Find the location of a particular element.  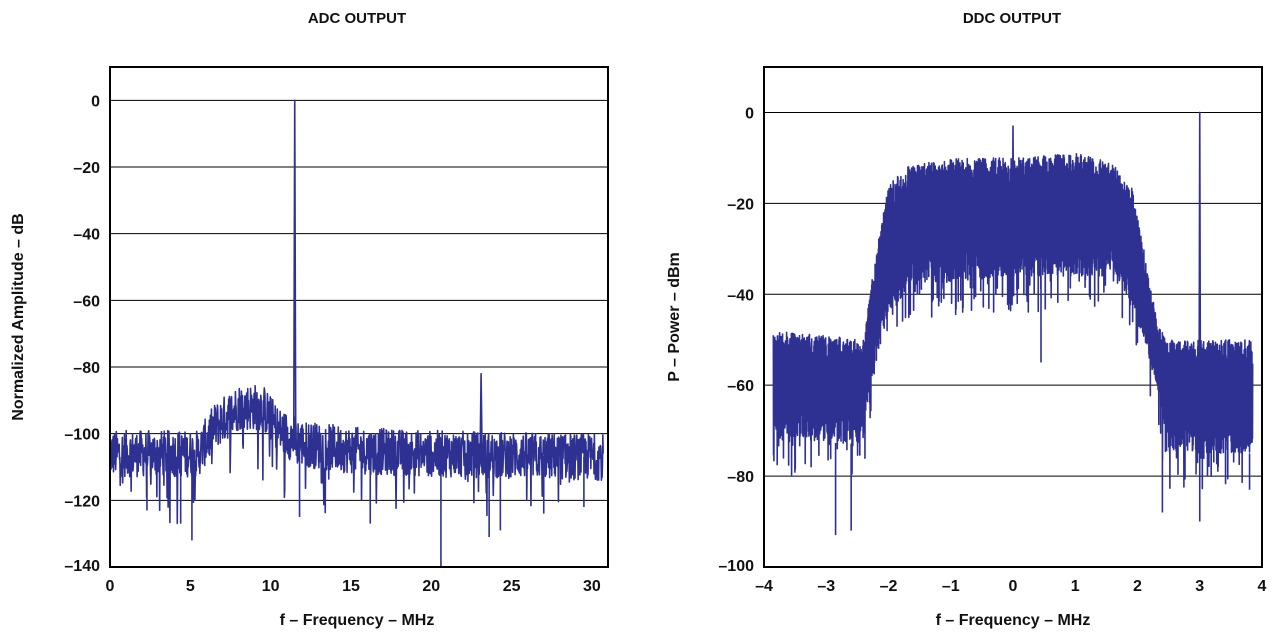

adc-x-axis-label: f – Frequency – MHz is located at coordinates (357, 620).